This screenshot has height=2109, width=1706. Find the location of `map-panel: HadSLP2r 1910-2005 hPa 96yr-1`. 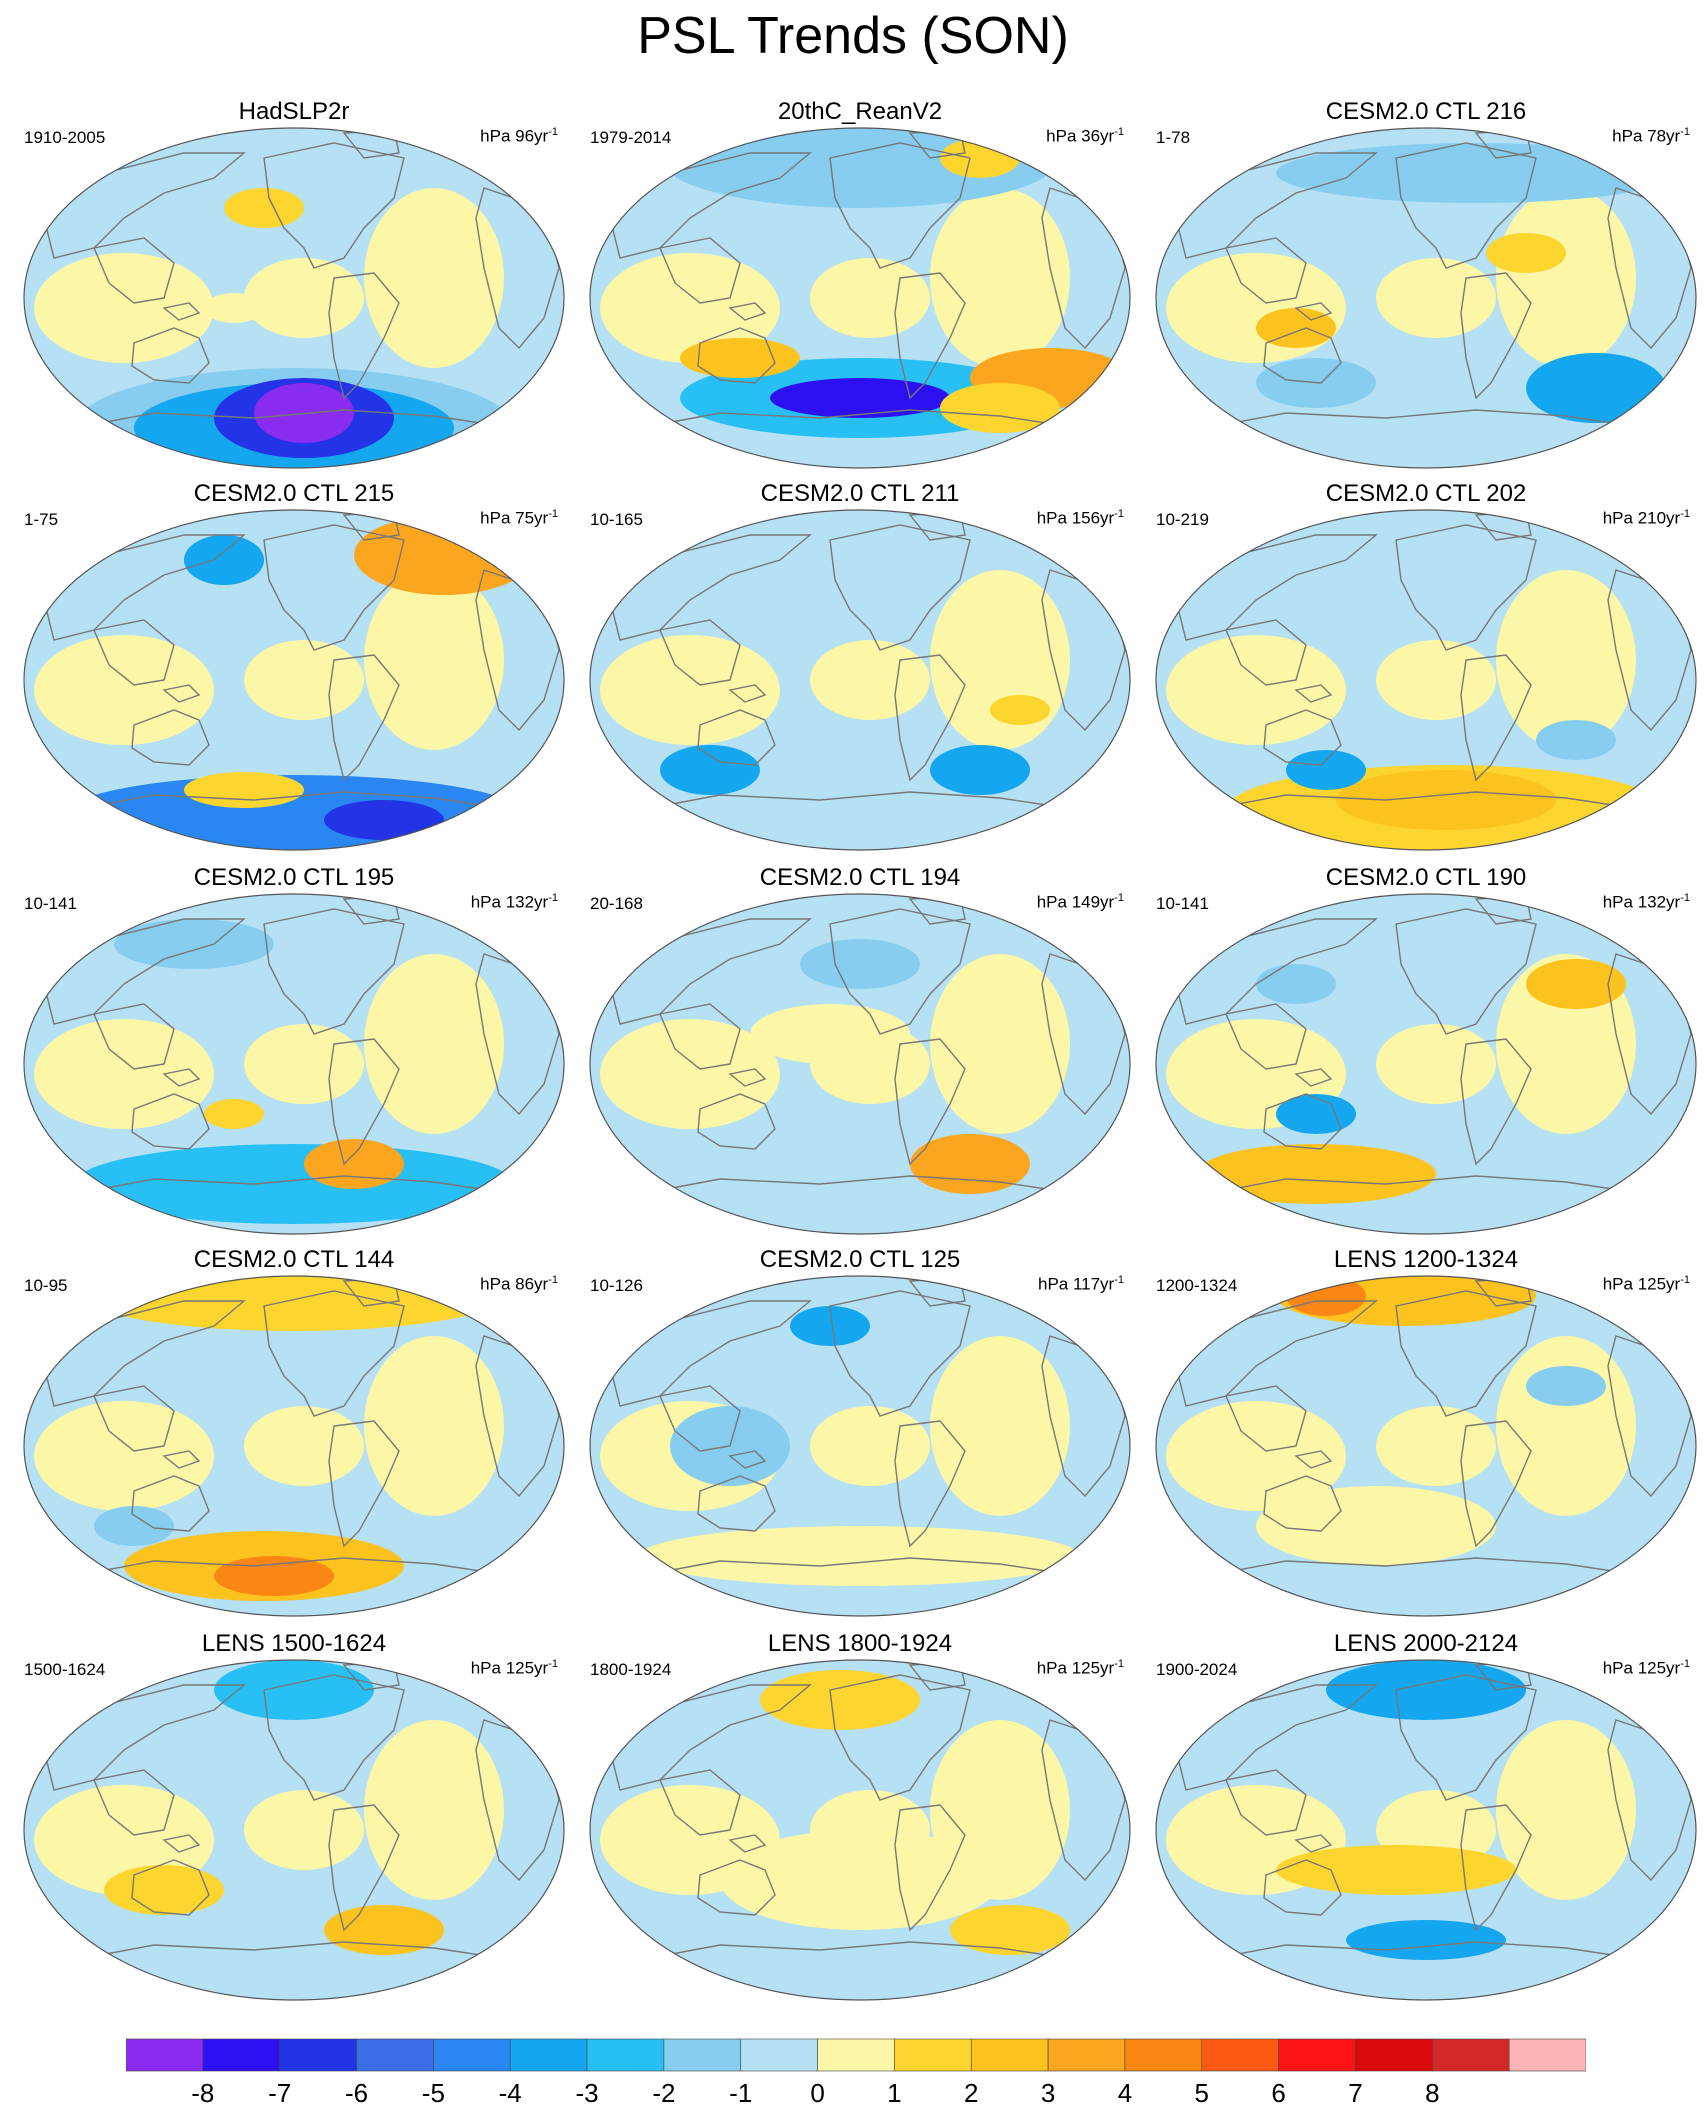

map-panel: HadSLP2r 1910-2005 hPa 96yr-1 is located at coordinates (294, 288).